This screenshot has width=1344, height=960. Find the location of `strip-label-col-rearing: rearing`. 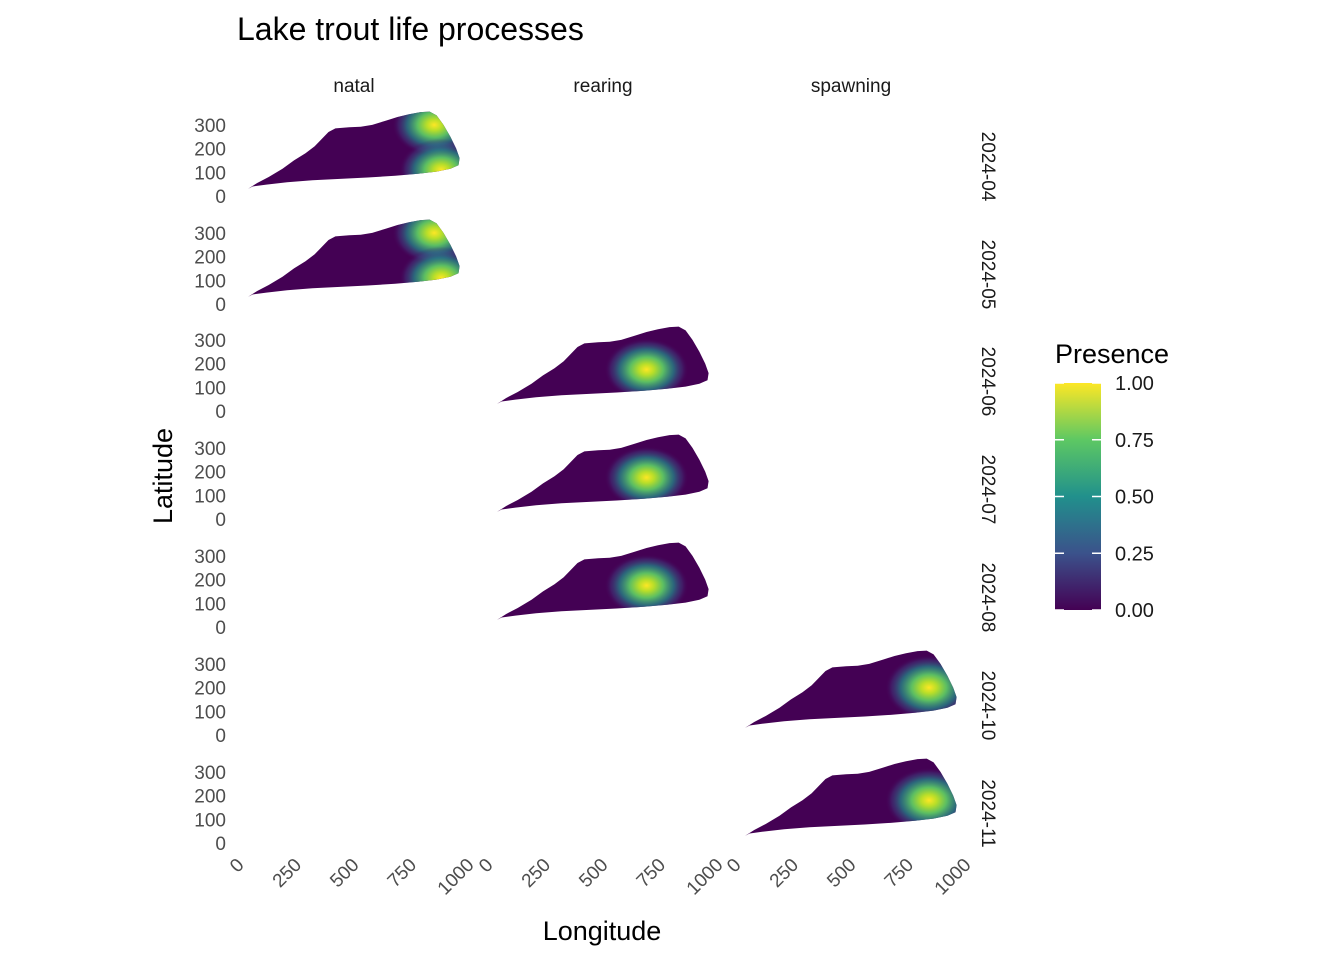

strip-label-col-rearing: rearing is located at coordinates (602, 86).